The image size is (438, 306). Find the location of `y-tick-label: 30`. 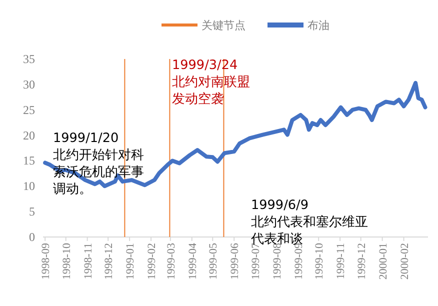

y-tick-label: 30 is located at coordinates (29, 84).